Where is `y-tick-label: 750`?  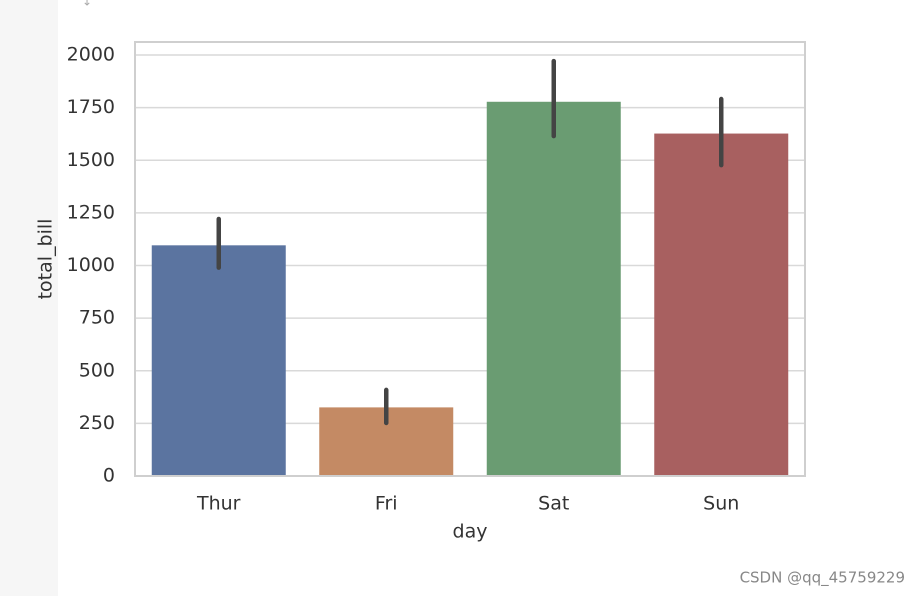
y-tick-label: 750 is located at coordinates (97, 318).